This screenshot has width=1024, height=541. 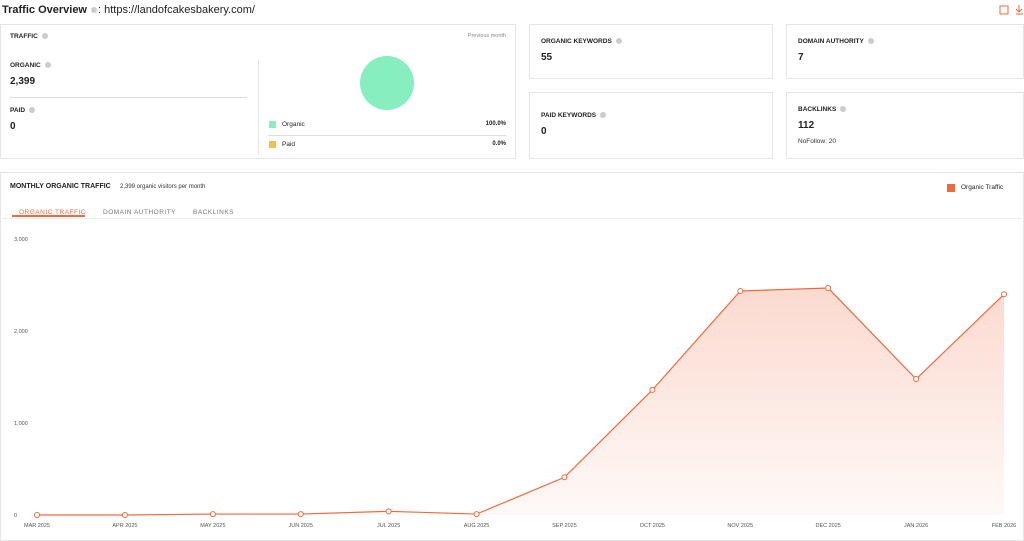 I want to click on card-label: PAID KEYWORDS, so click(x=574, y=115).